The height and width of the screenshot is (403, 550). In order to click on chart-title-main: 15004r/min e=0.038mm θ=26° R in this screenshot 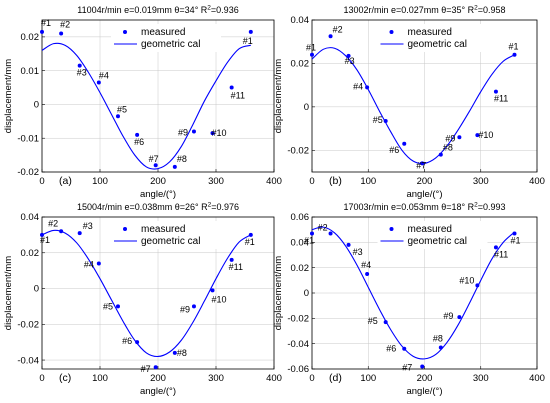, I will do `click(142, 207)`.